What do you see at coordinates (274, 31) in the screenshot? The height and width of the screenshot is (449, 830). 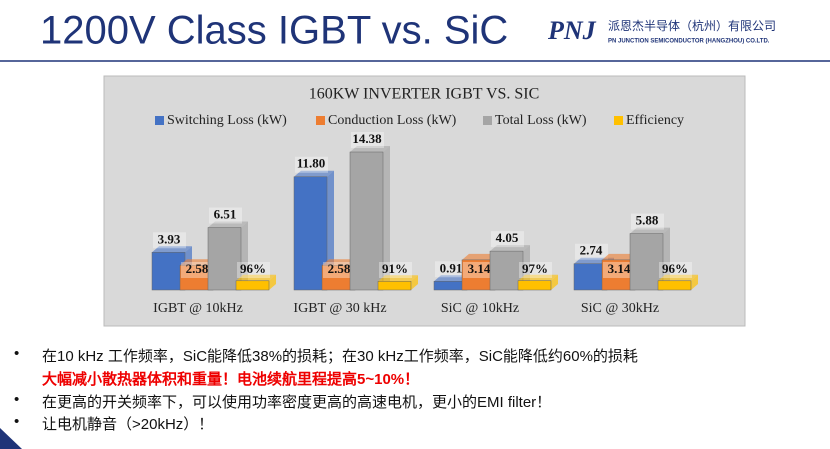 I see `slide-title: 1200V Class IGBT vs. SiC` at bounding box center [274, 31].